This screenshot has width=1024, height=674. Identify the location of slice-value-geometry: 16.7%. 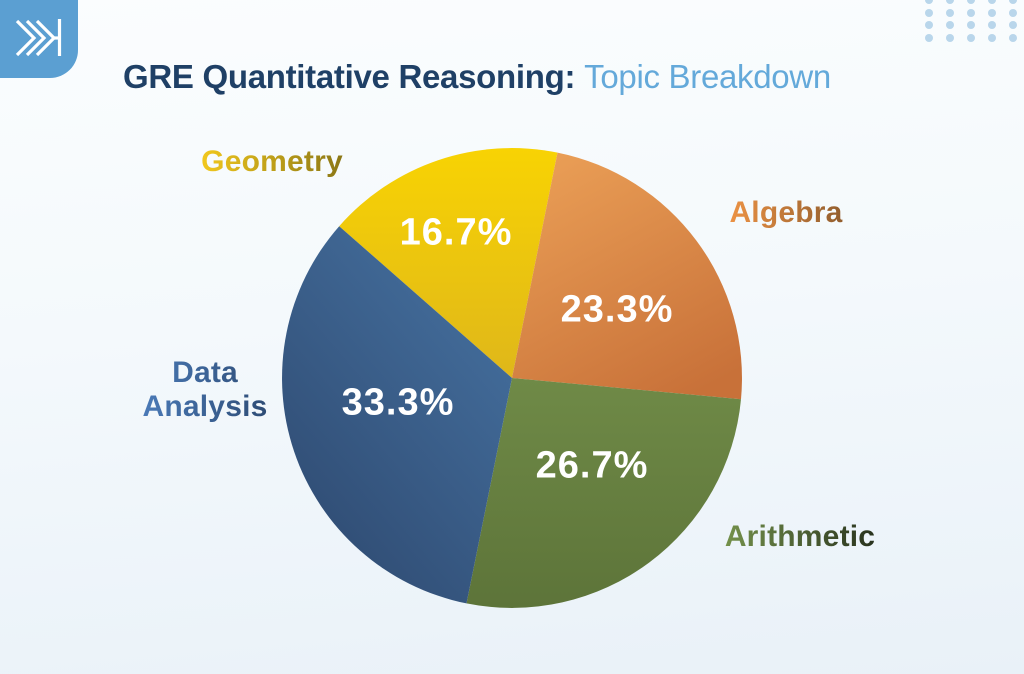
(456, 232).